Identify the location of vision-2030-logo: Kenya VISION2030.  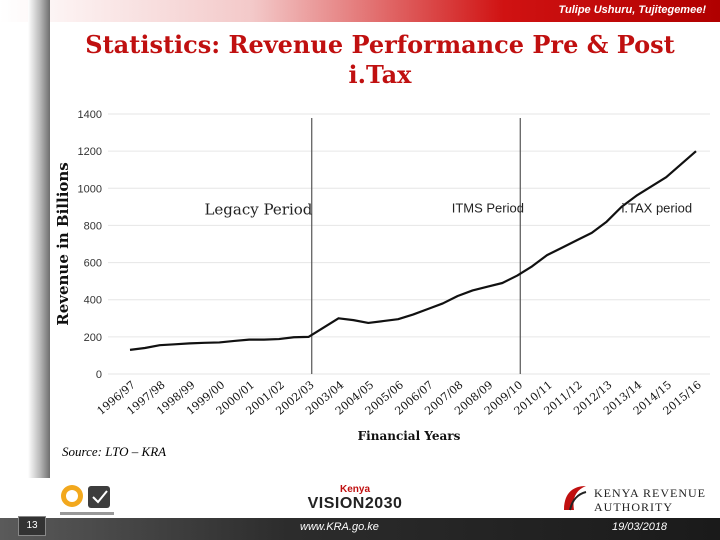
(355, 500).